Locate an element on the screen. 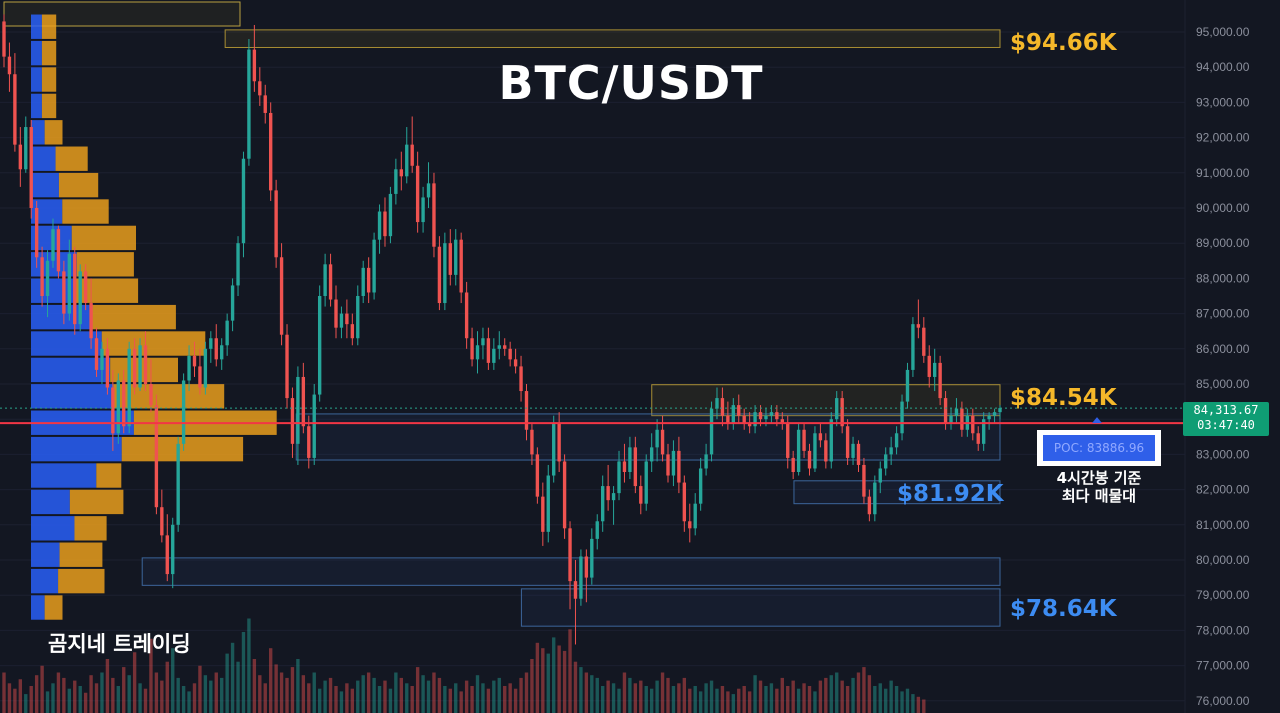 This screenshot has width=1280, height=713. y-tick-label: 79,000.00 is located at coordinates (1223, 595).